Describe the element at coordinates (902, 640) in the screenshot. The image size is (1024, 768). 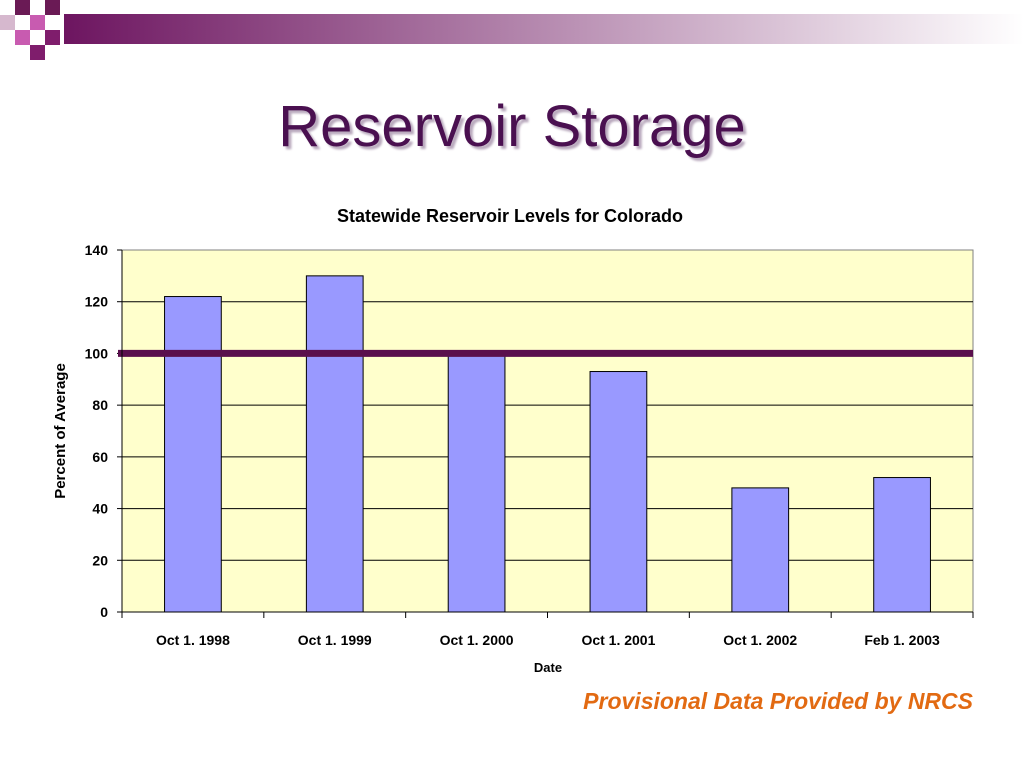
I see `x-tick-label: Feb 1. 2003` at that location.